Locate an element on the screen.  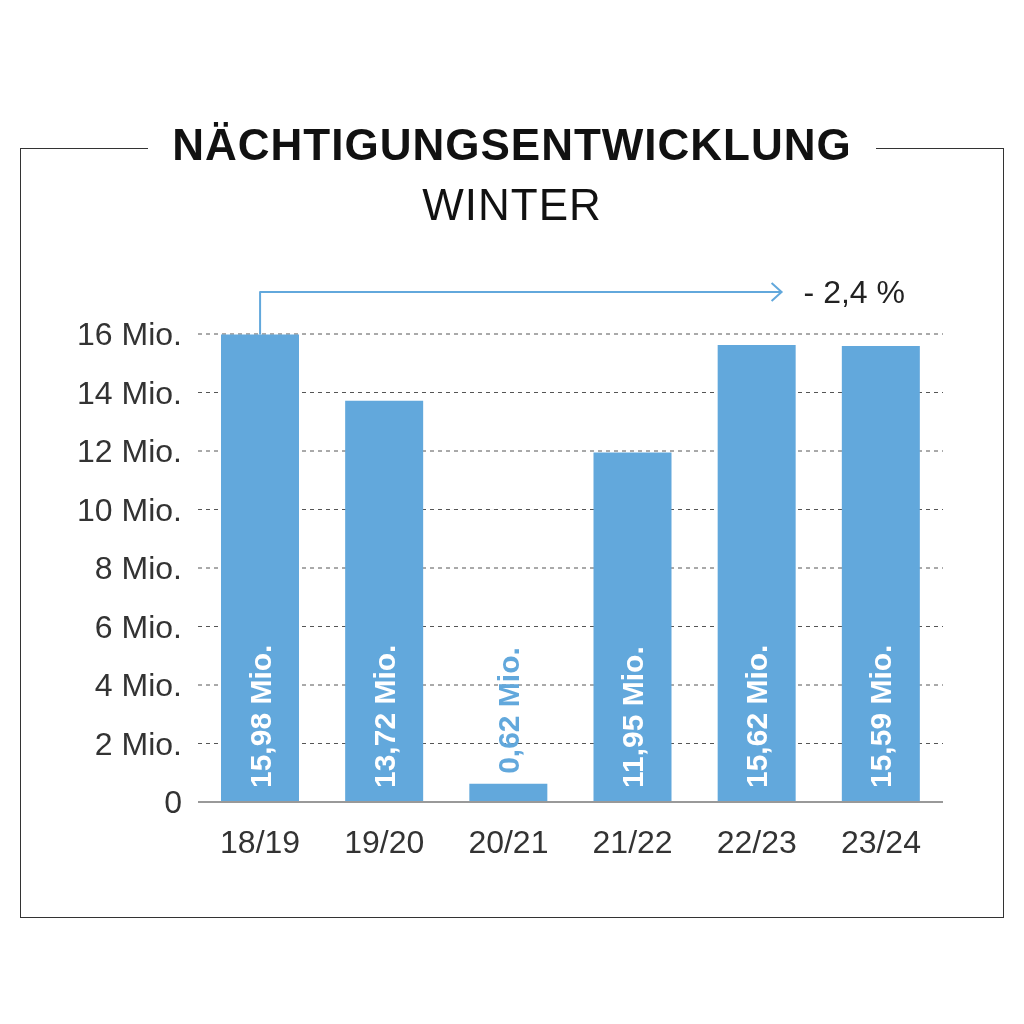
y-tick-label: 4 Mio. is located at coordinates (138, 685).